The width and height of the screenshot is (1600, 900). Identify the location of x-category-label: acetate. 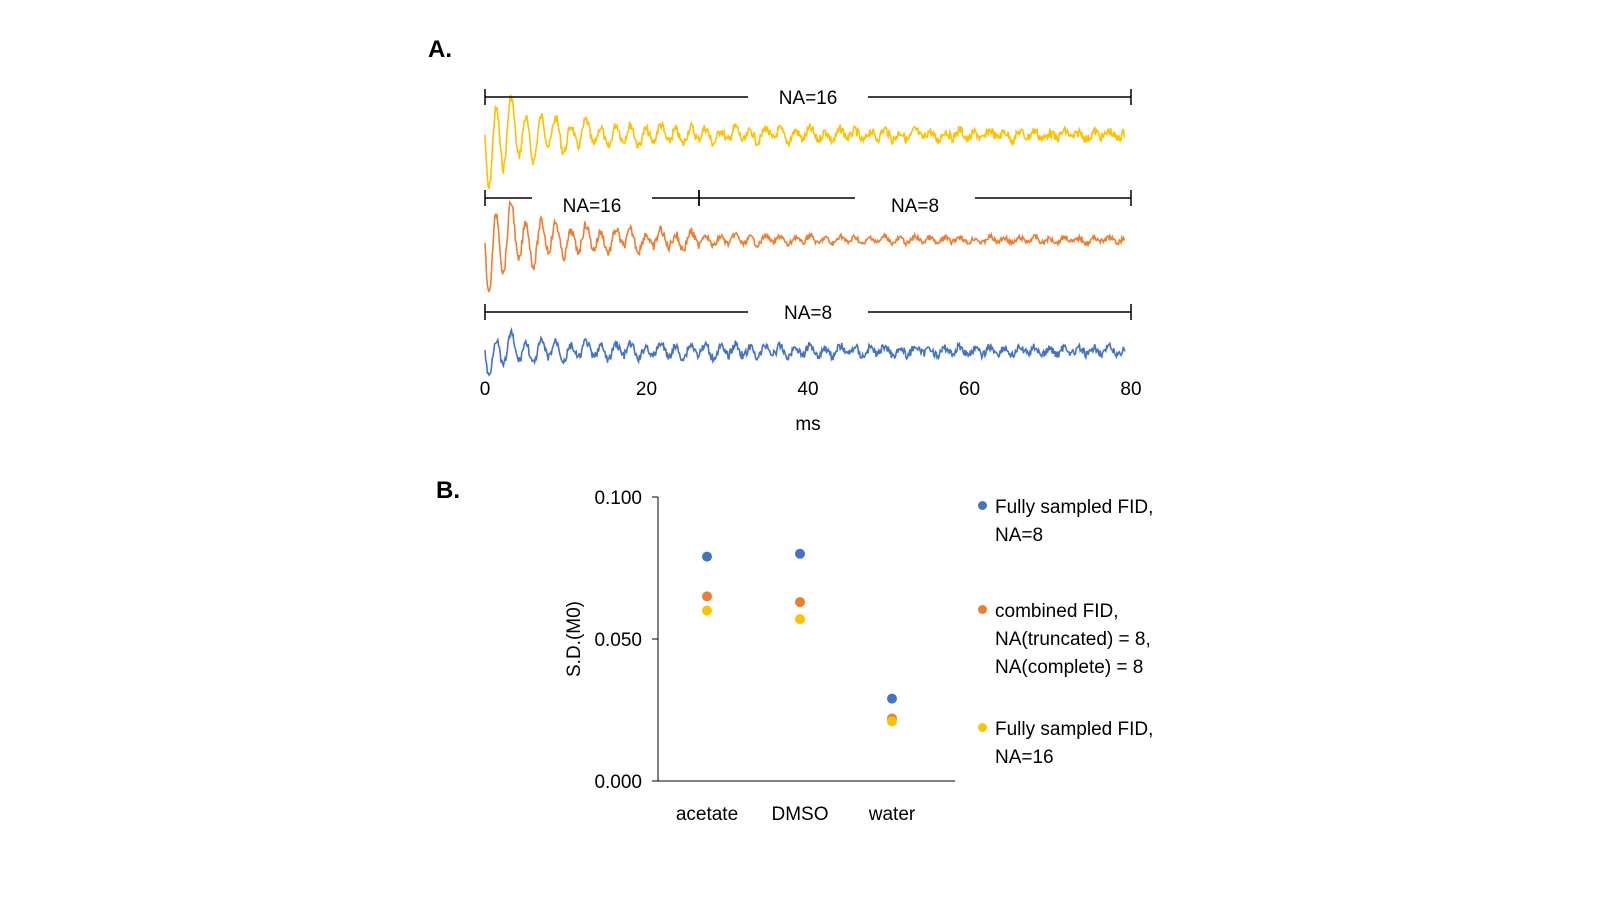
(707, 814).